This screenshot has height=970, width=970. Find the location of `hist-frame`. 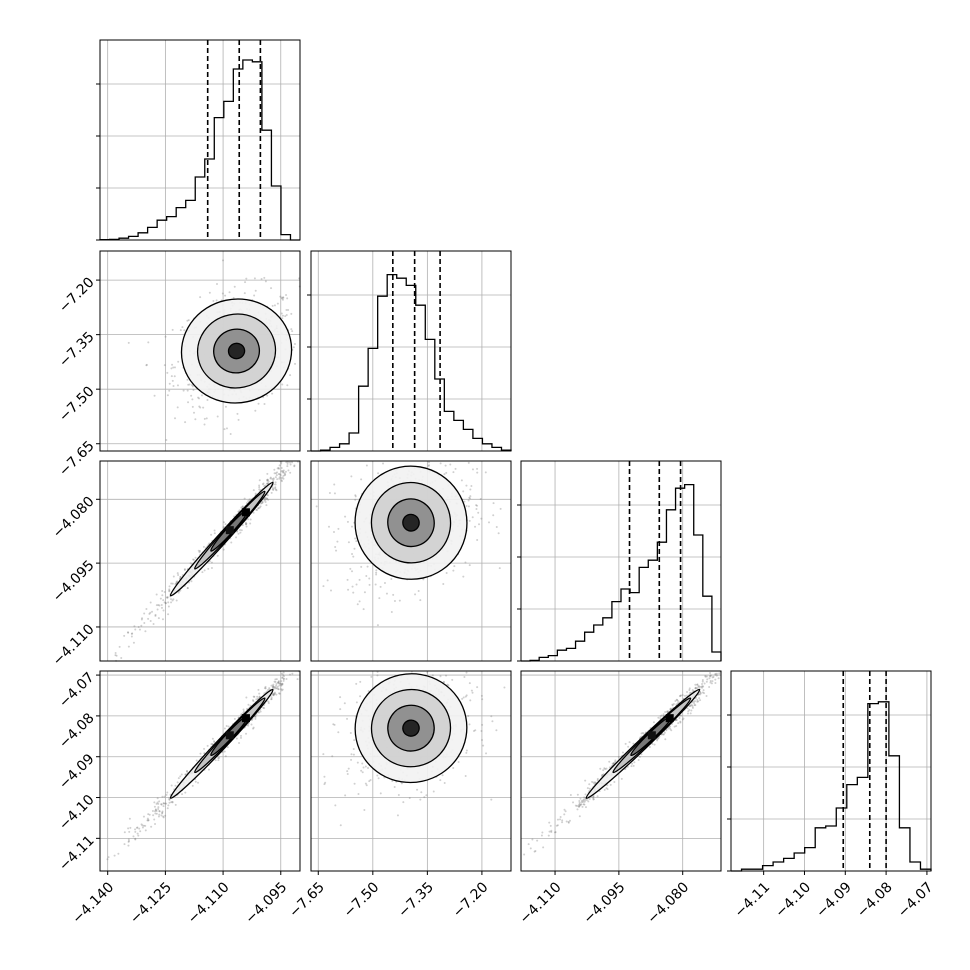

hist-frame is located at coordinates (621, 561).